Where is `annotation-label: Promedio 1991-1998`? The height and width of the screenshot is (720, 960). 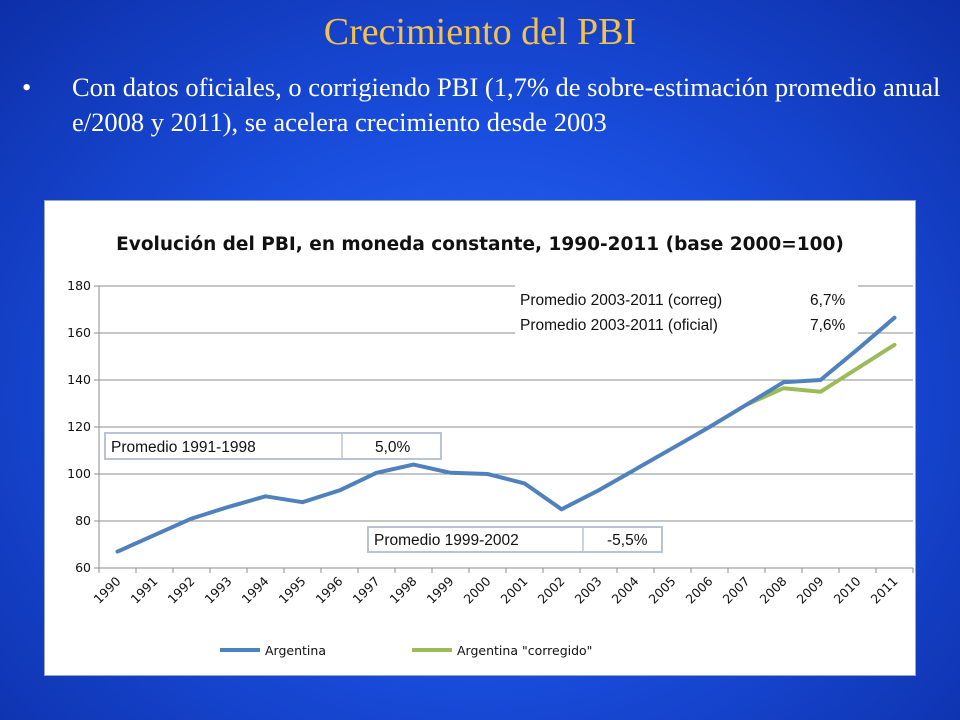 annotation-label: Promedio 1991-1998 is located at coordinates (183, 447).